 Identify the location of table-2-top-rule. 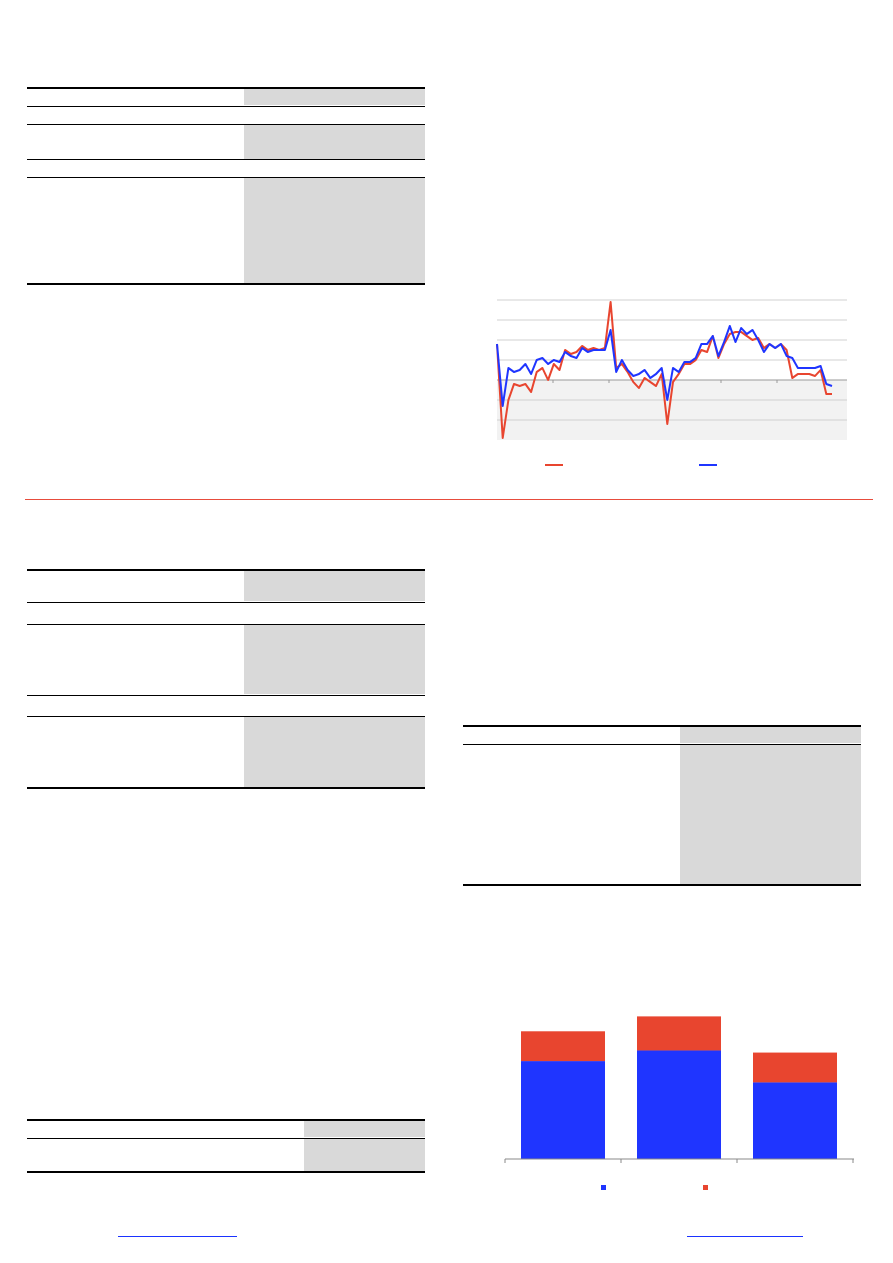
(226, 570).